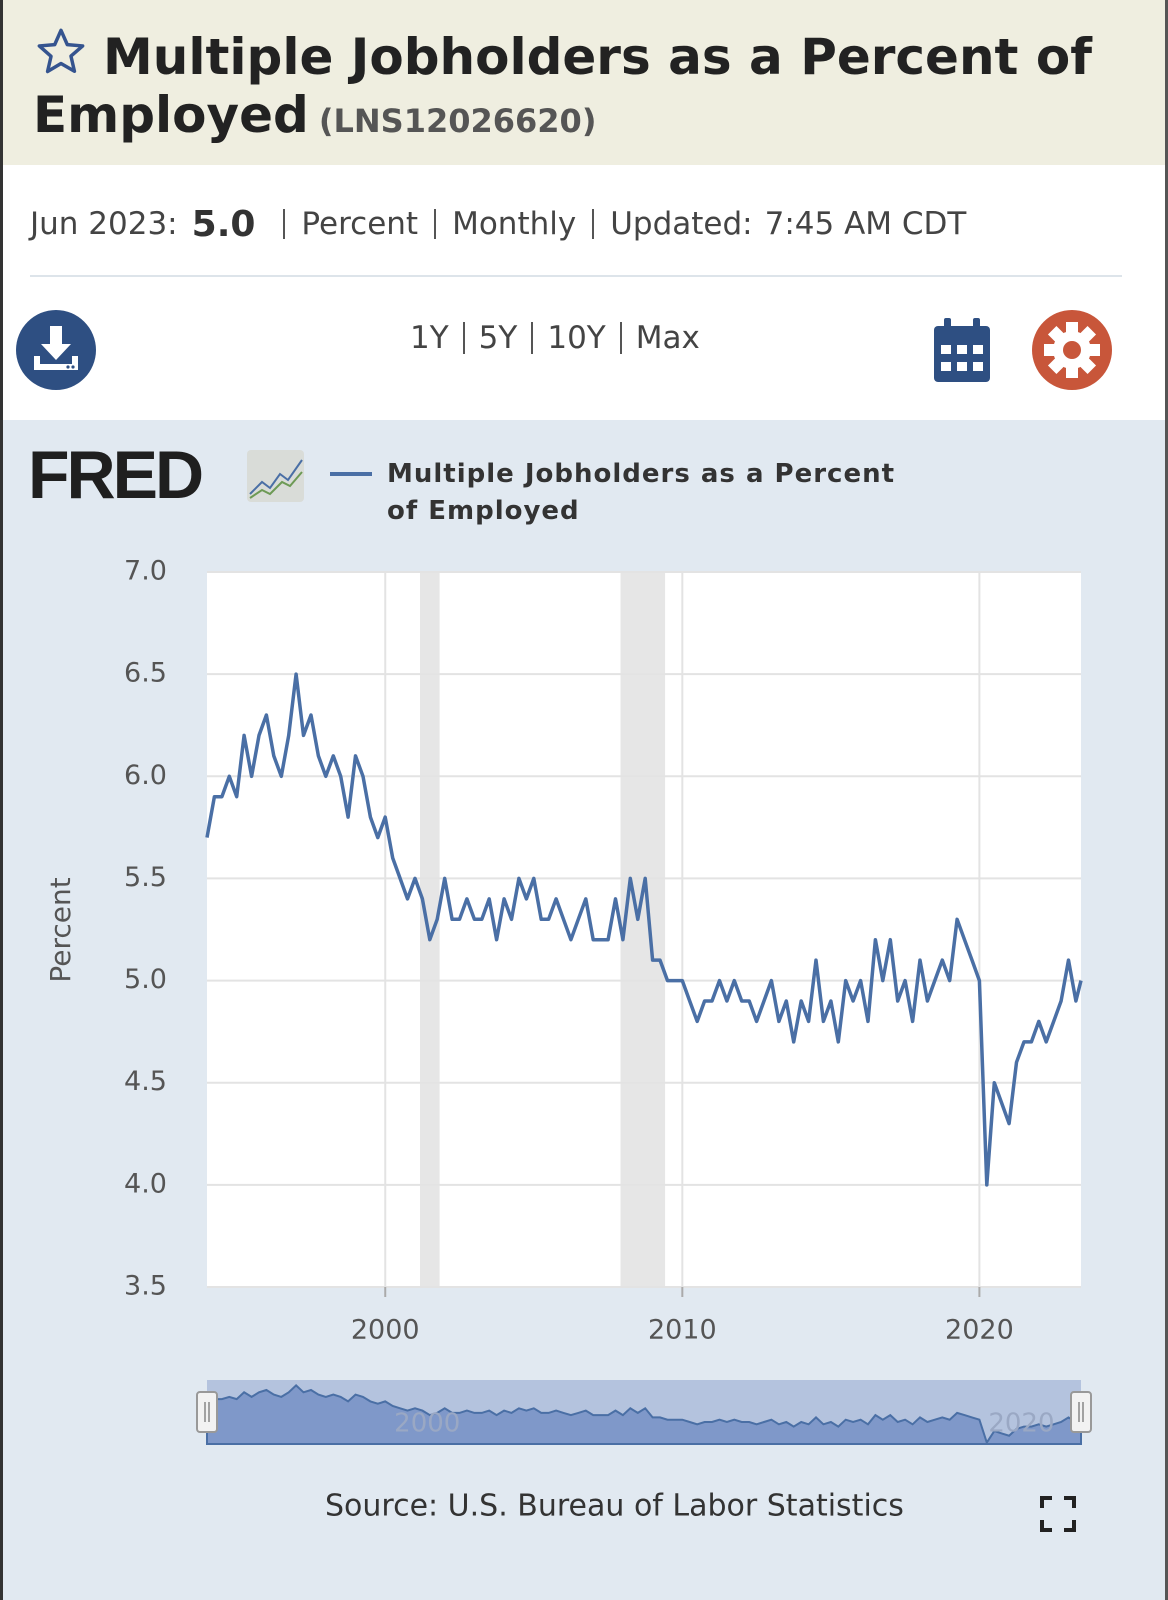 The width and height of the screenshot is (1168, 1600). What do you see at coordinates (682, 1330) in the screenshot?
I see `x-tick-label: 2010` at bounding box center [682, 1330].